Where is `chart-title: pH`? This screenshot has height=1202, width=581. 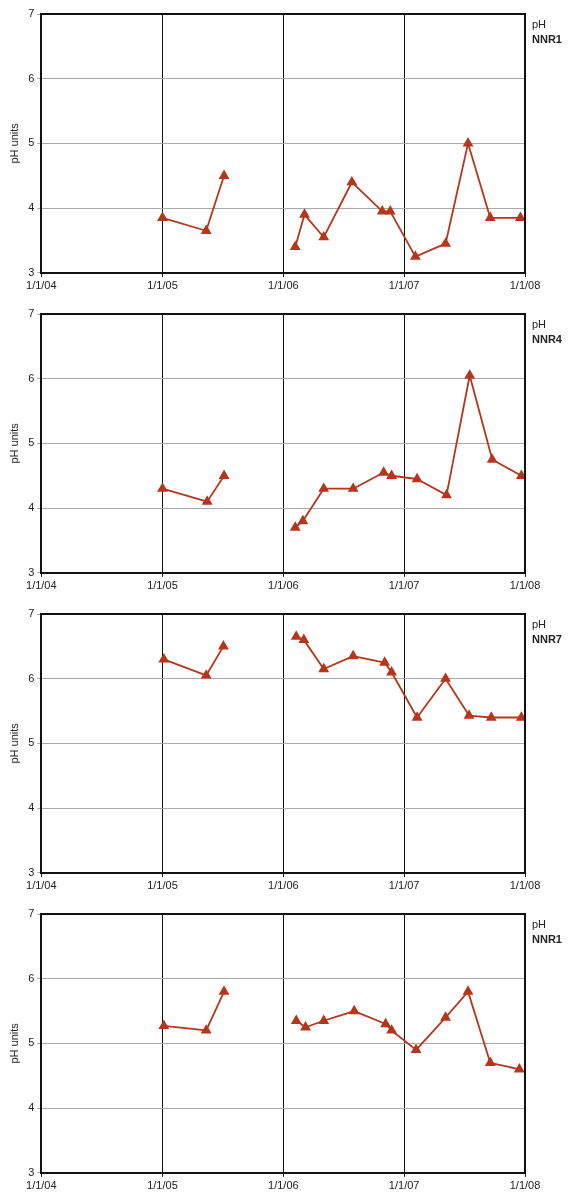
chart-title: pH is located at coordinates (539, 24).